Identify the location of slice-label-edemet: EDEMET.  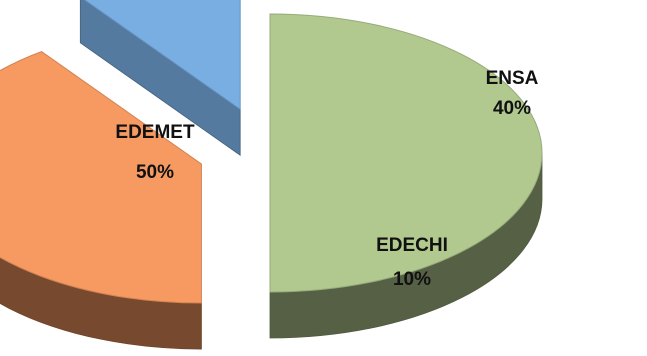
(155, 132).